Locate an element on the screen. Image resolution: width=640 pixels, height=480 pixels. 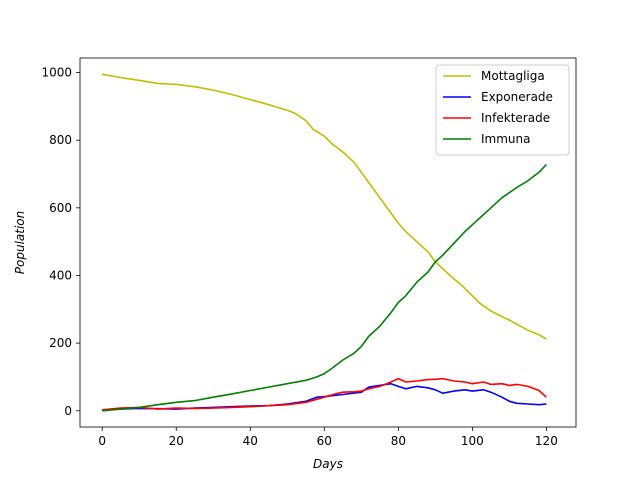
x-axis: 0 20 40 60 80 100 120 is located at coordinates (328, 437).